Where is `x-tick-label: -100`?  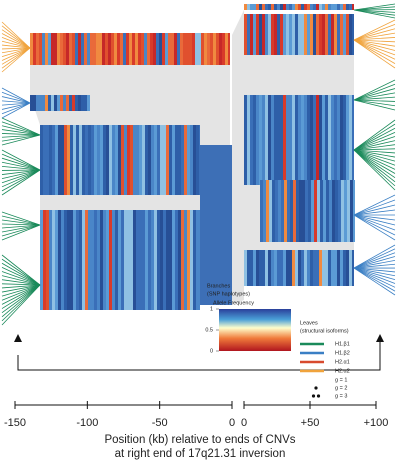 x-tick-label: -100 is located at coordinates (87, 423).